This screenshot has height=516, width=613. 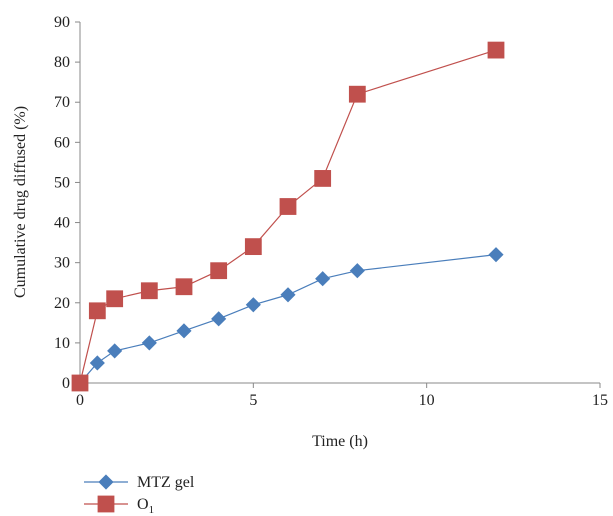 I want to click on y-tick-label: 30, so click(x=62, y=263).